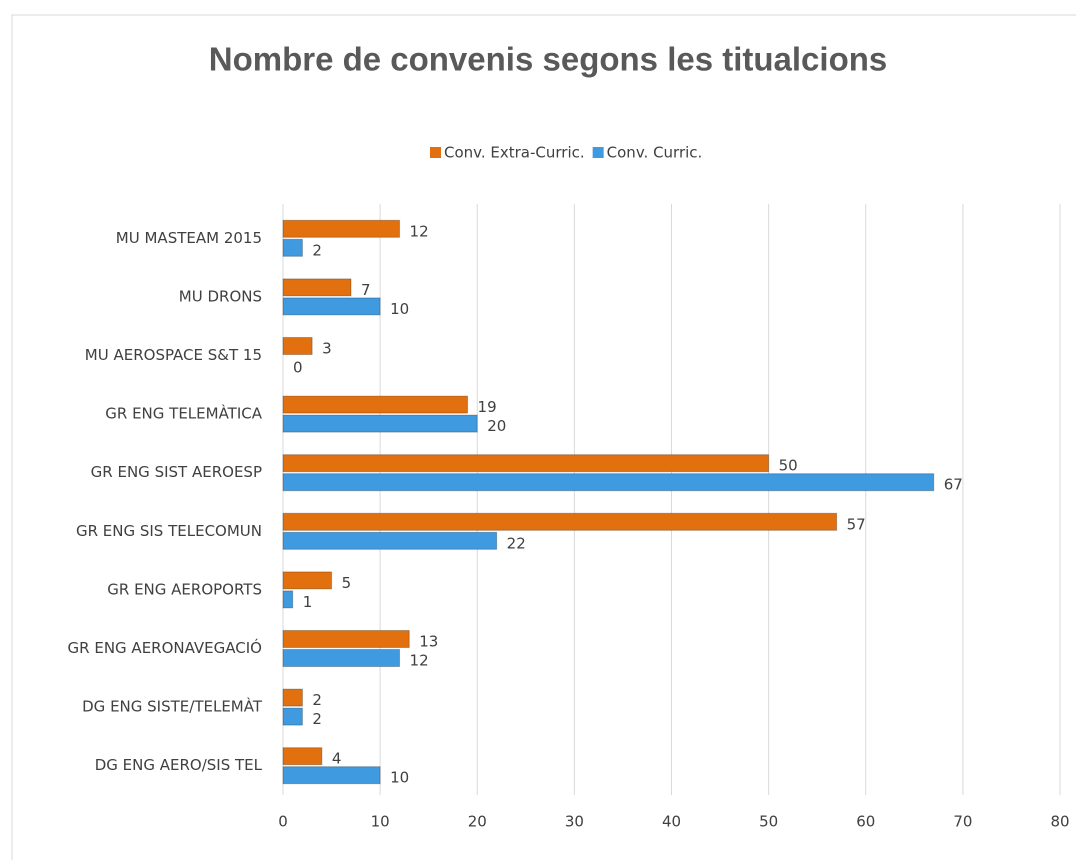 The width and height of the screenshot is (1076, 860). I want to click on y-tick-label: GR ENG AERONAVEGACIÓ, so click(165, 647).